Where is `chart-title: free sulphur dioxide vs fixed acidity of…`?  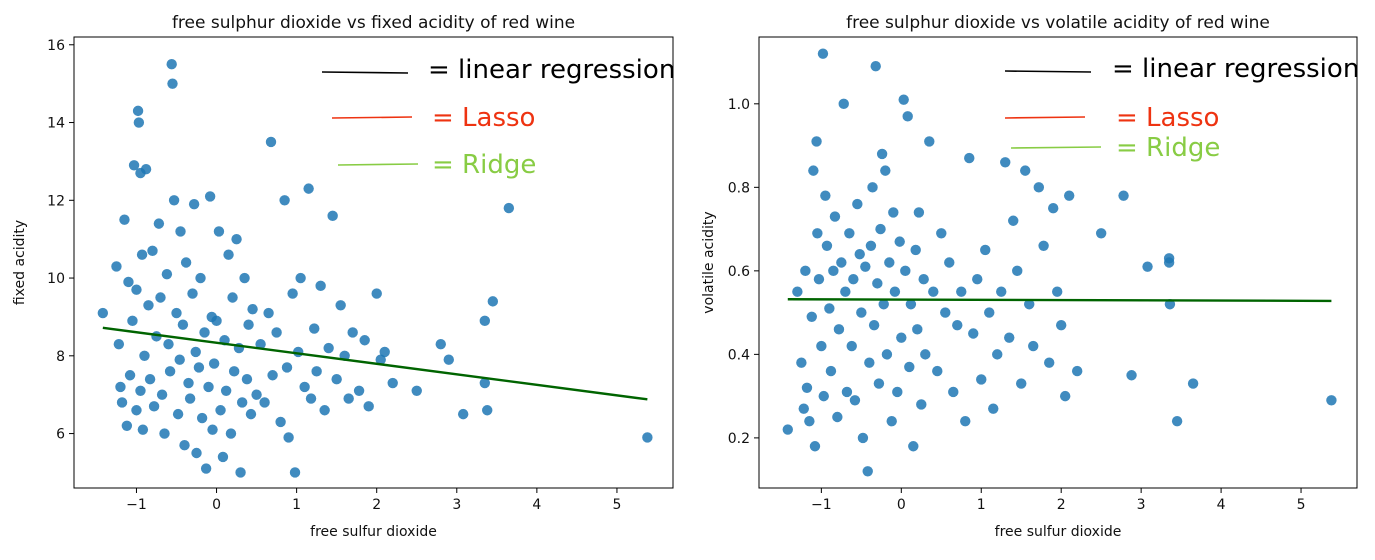
chart-title: free sulphur dioxide vs fixed acidity of… is located at coordinates (373, 23).